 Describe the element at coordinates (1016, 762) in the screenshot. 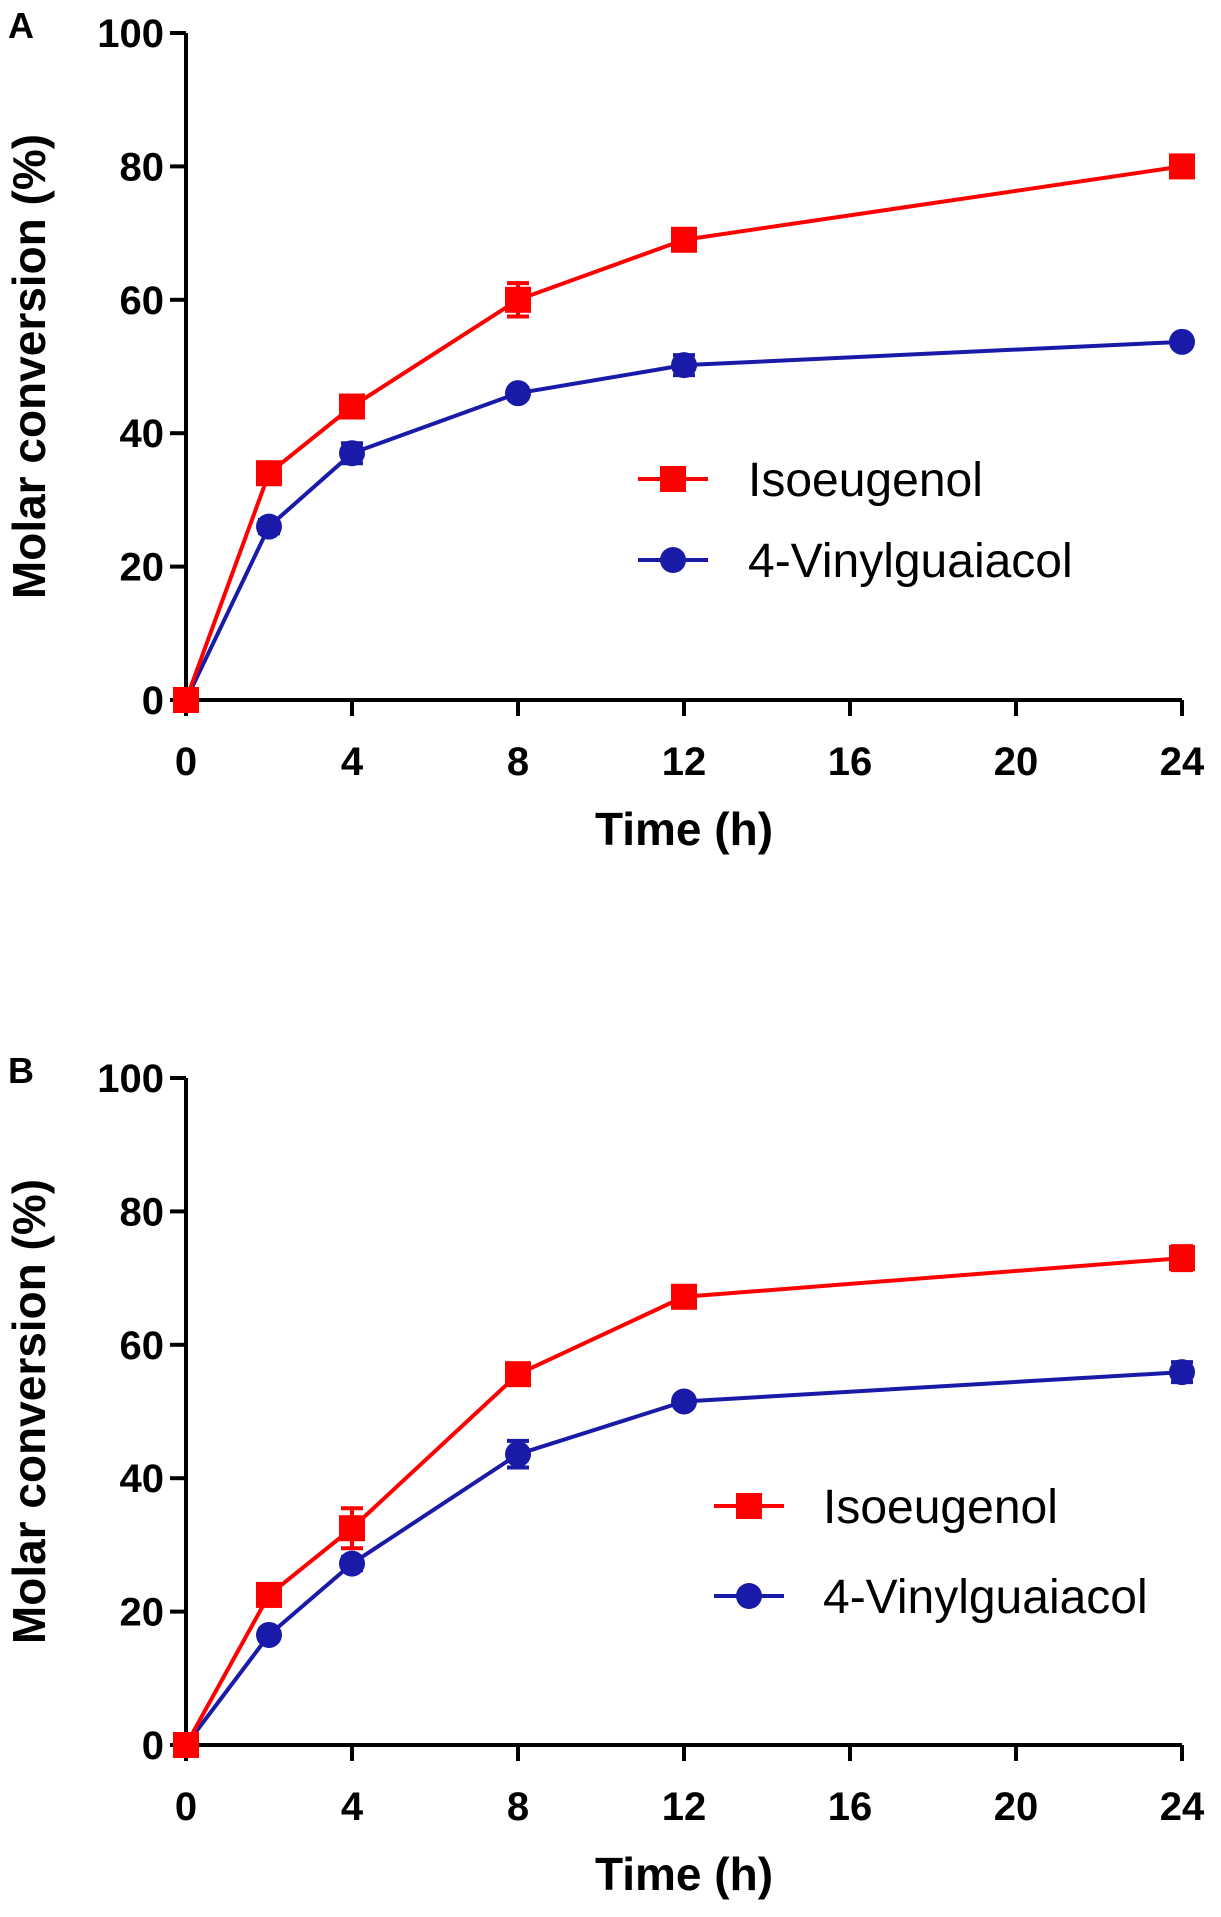

I see `panel-a-x-tick-label: 20` at that location.